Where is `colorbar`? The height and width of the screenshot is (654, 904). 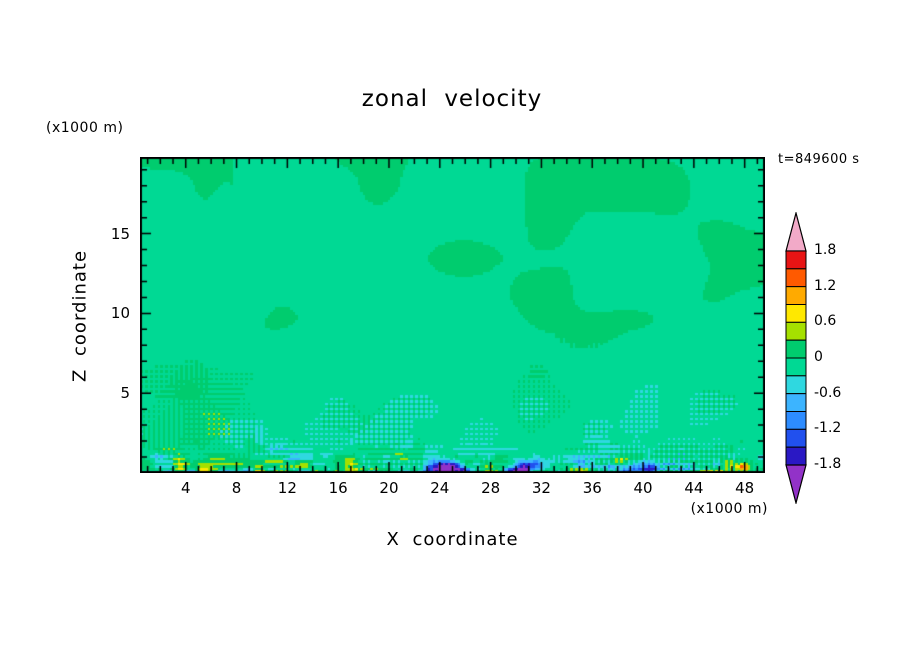 colorbar is located at coordinates (796, 358).